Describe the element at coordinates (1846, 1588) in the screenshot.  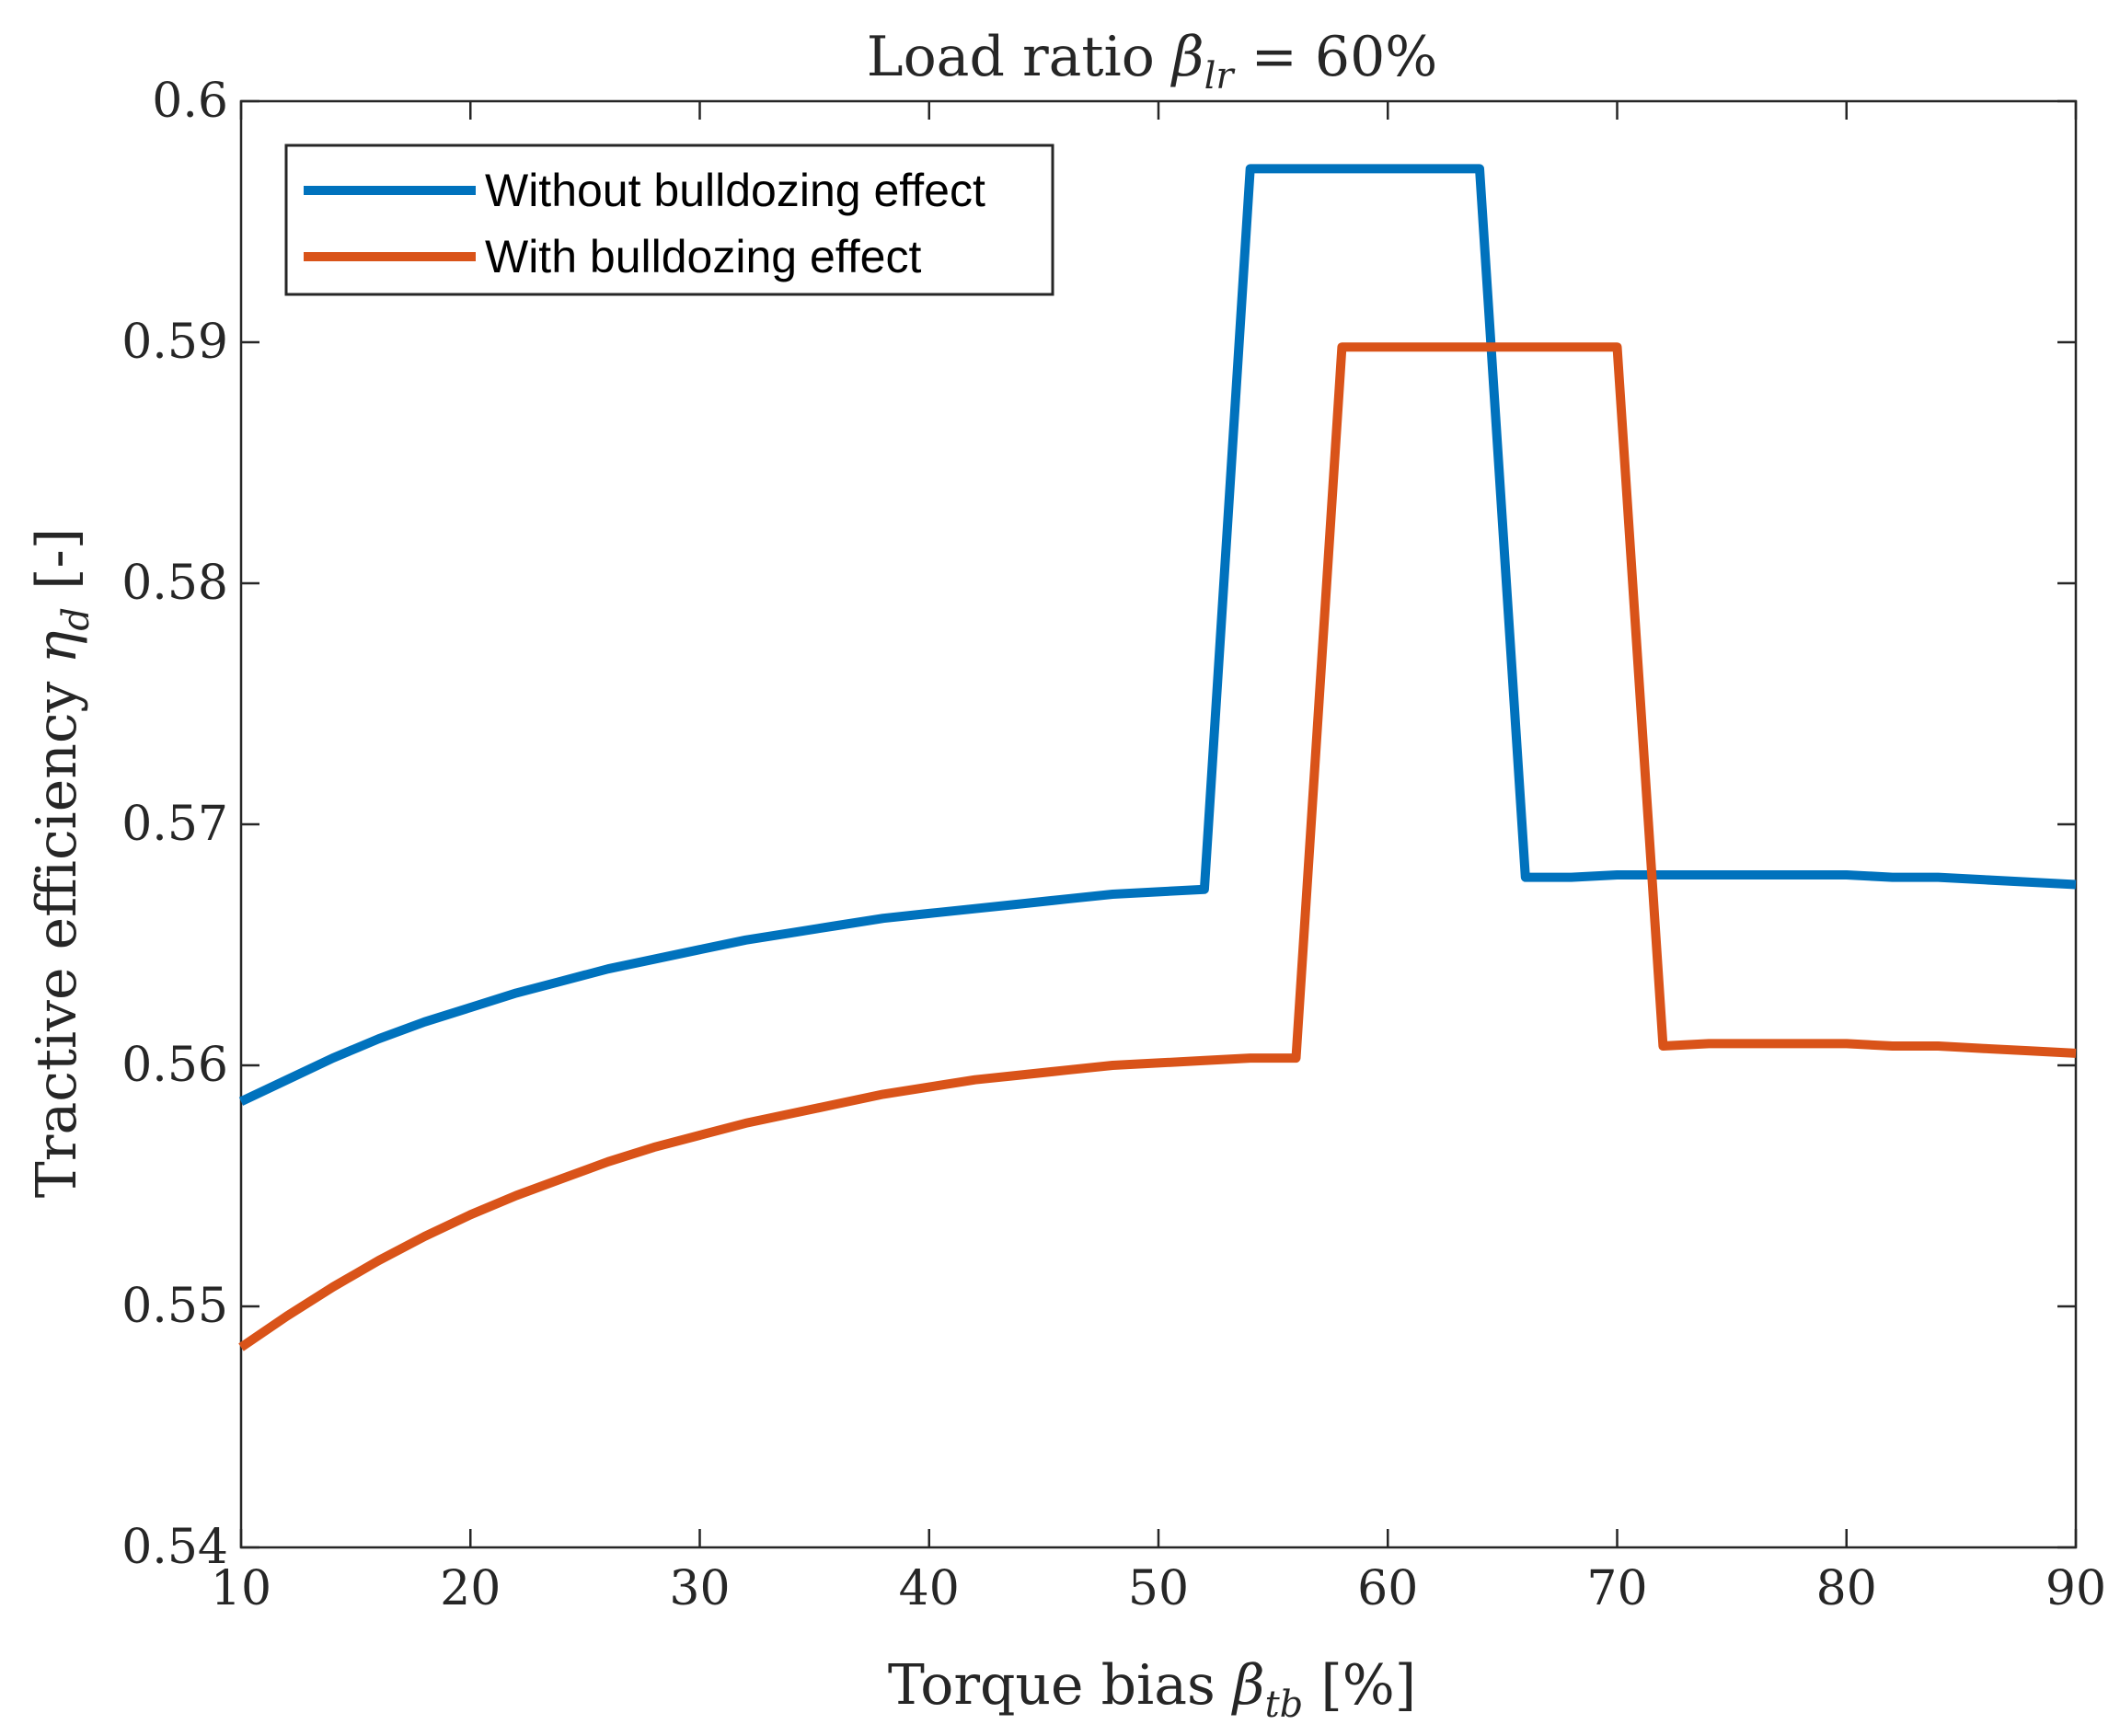
I see `x-tick-label: 80` at that location.